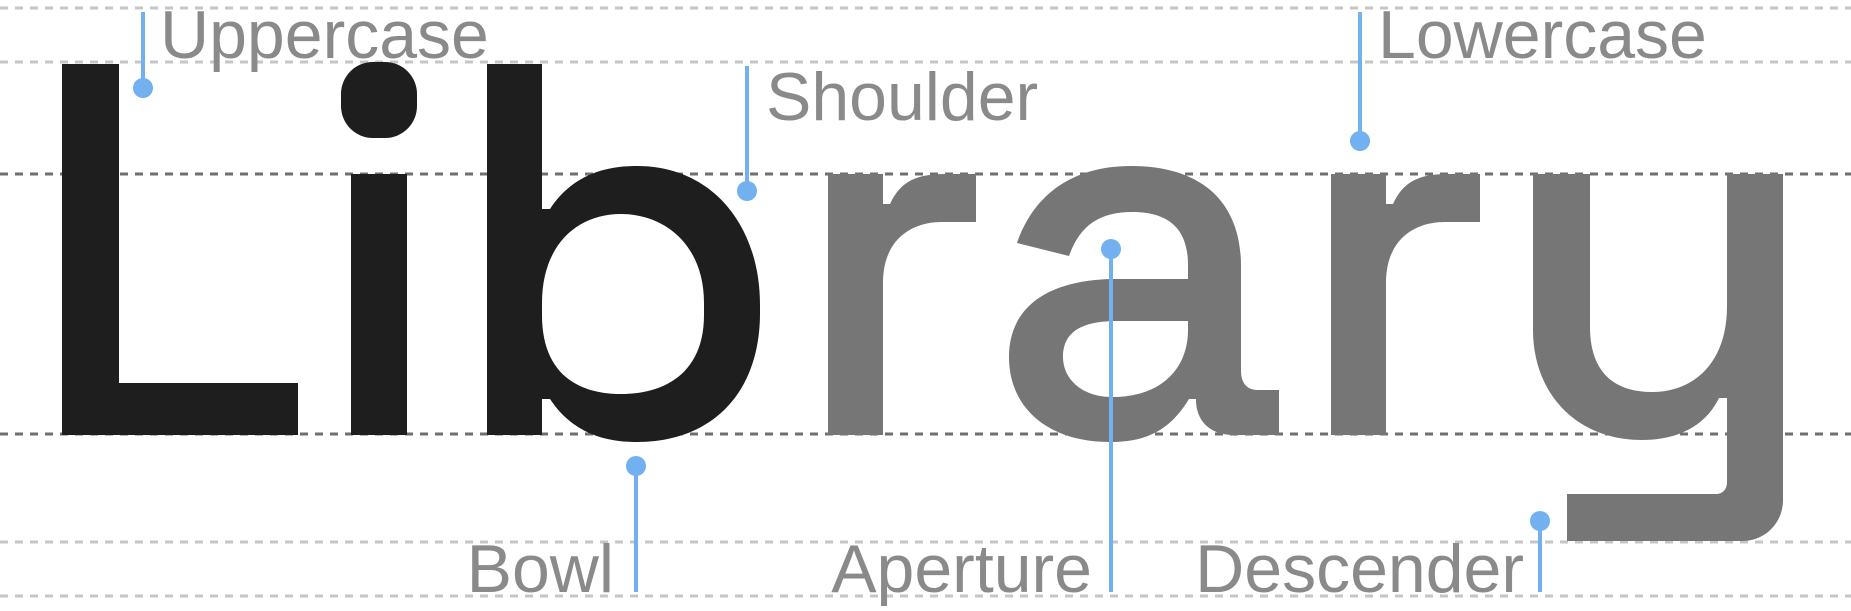 Image resolution: width=1851 pixels, height=611 pixels. I want to click on bowl-dot, so click(636, 466).